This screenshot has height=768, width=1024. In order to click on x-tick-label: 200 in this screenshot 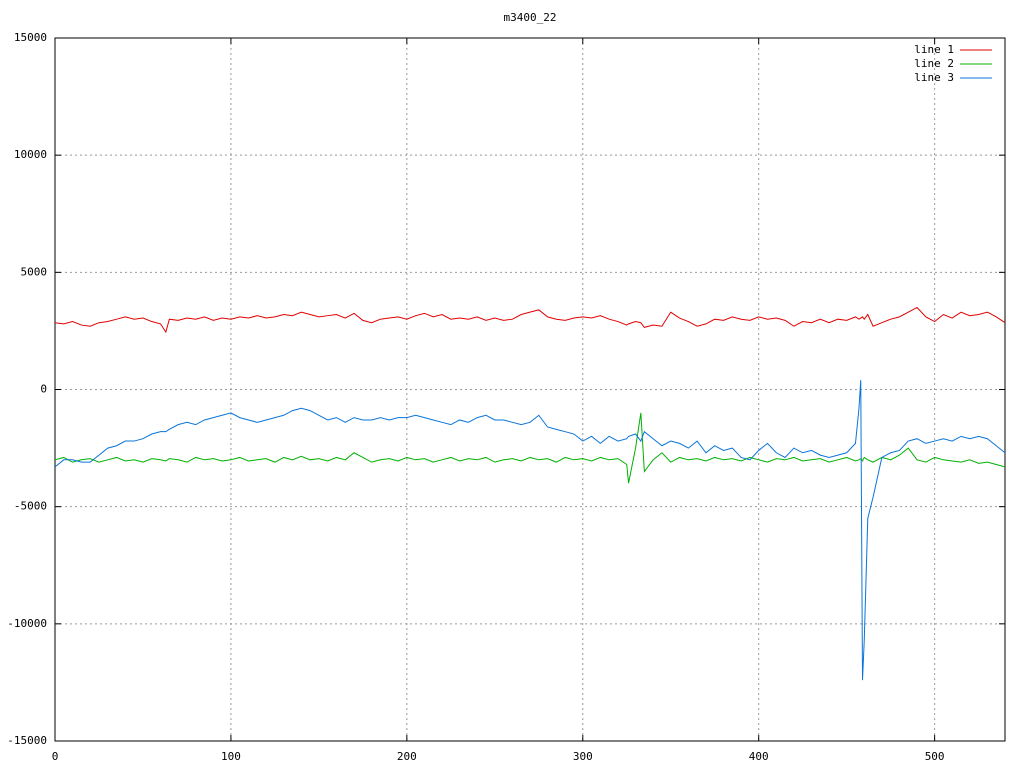, I will do `click(407, 756)`.